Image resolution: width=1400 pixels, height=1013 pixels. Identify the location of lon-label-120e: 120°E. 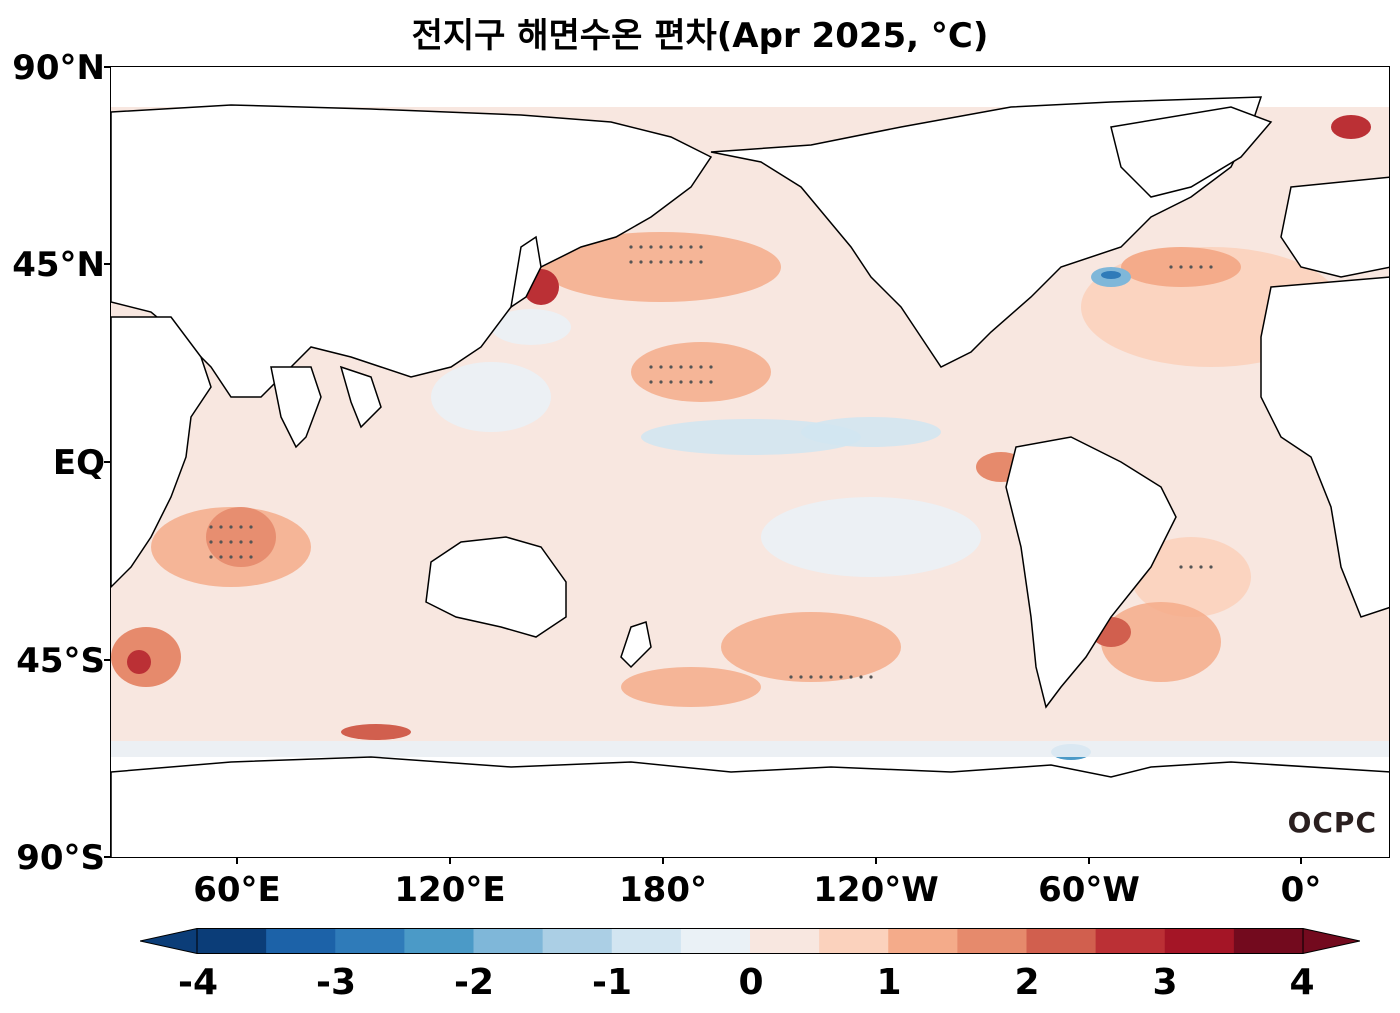
(450, 890).